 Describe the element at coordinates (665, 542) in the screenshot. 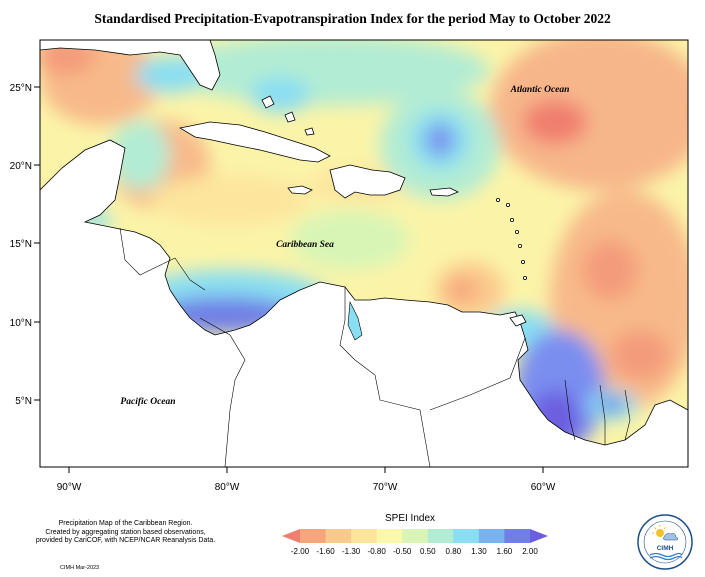

I see `cimh-logo: CIMH` at that location.